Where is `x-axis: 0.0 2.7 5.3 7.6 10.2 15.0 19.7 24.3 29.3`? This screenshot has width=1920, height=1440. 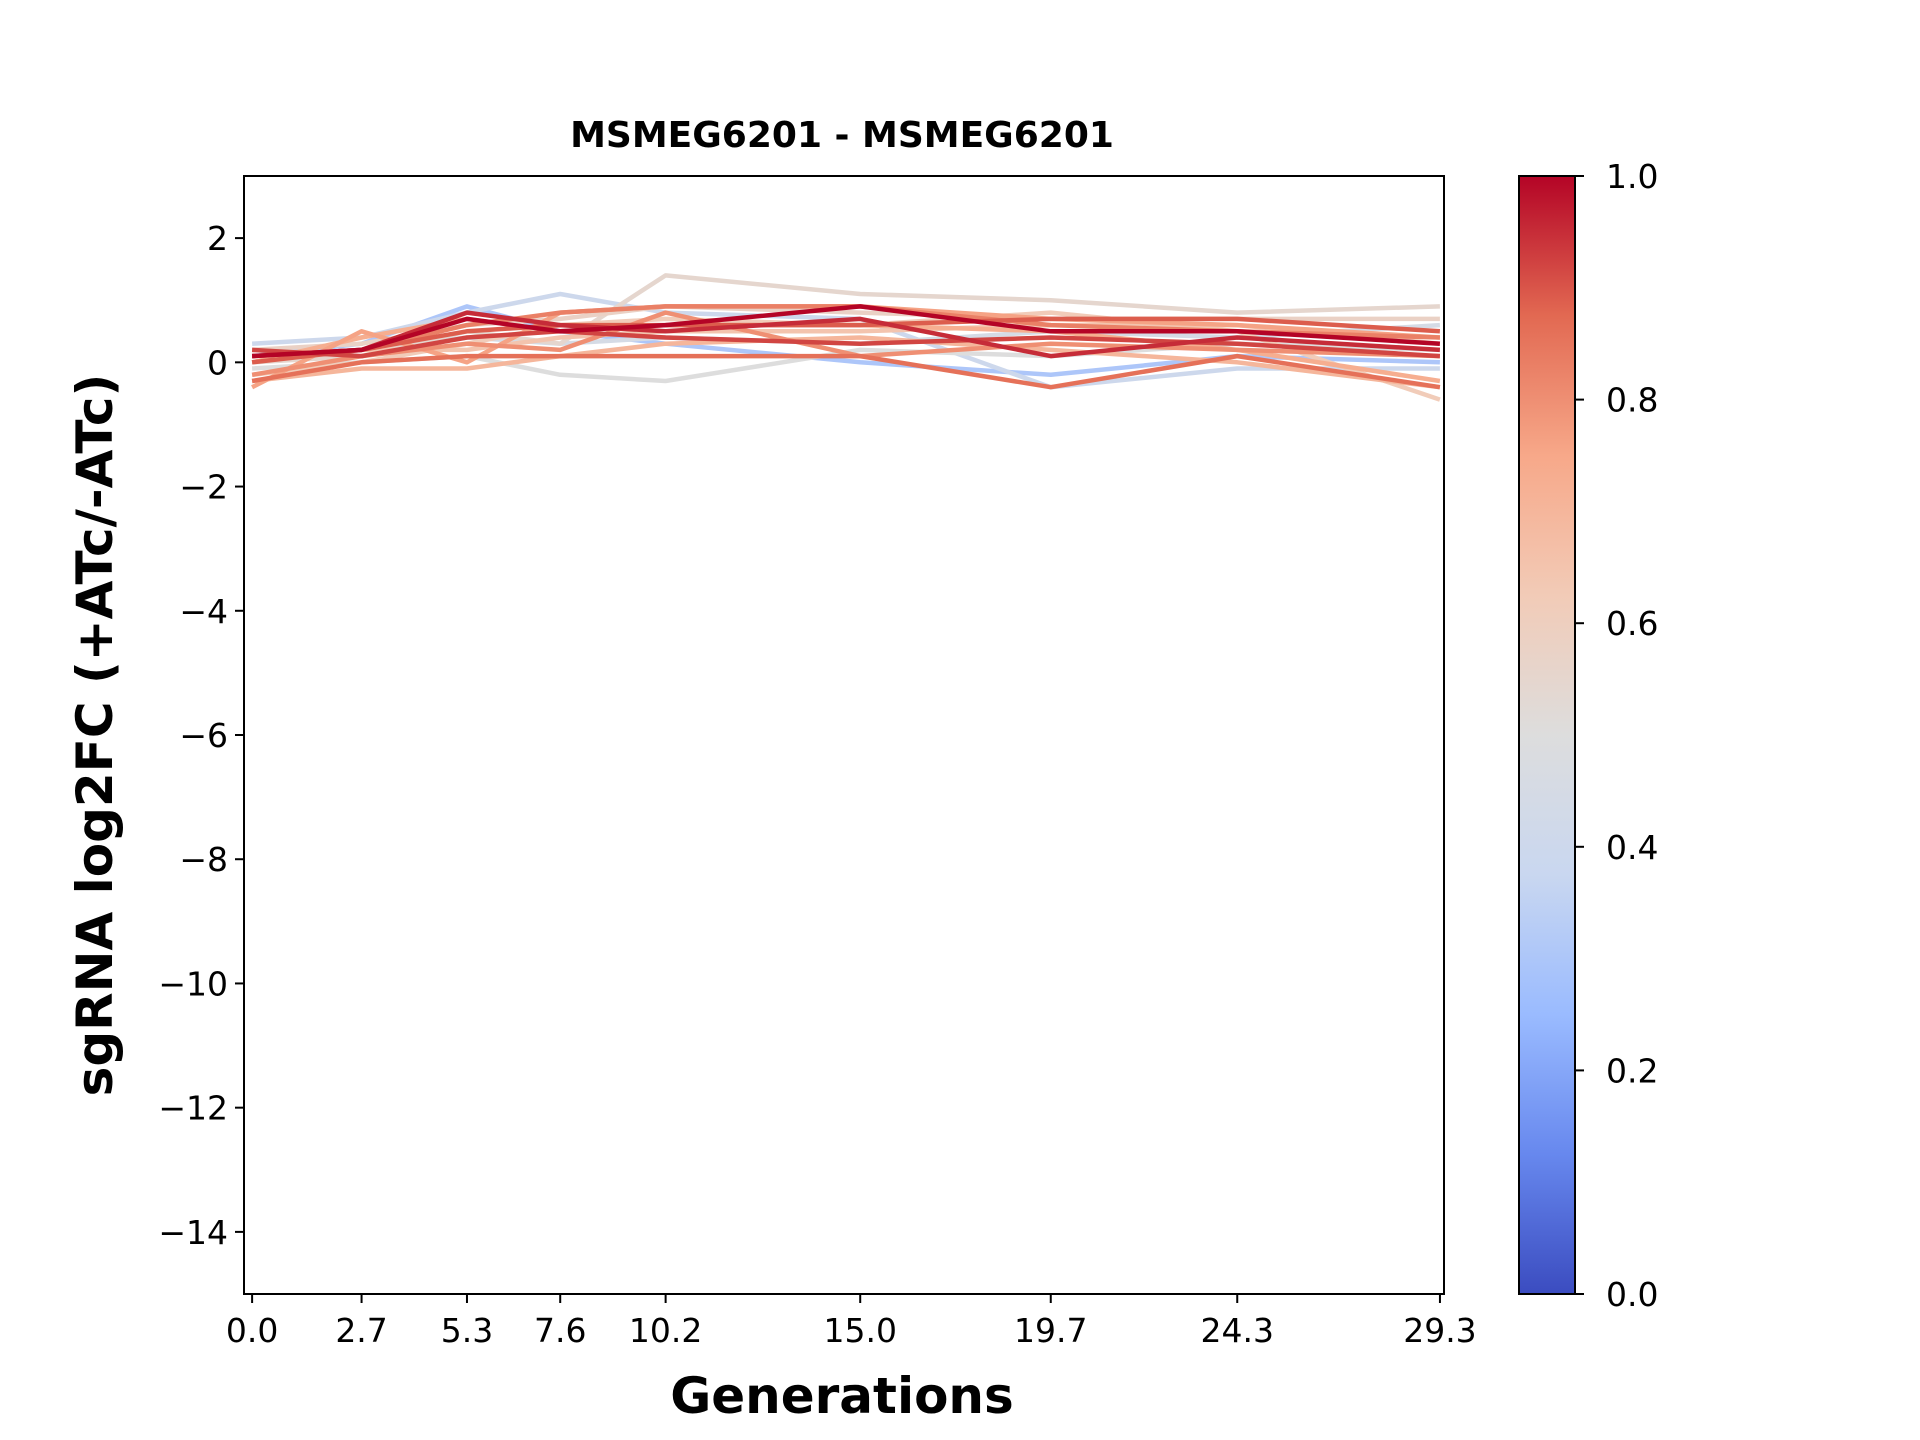 x-axis: 0.0 2.7 5.3 7.6 10.2 15.0 19.7 24.3 29.3 is located at coordinates (851, 1322).